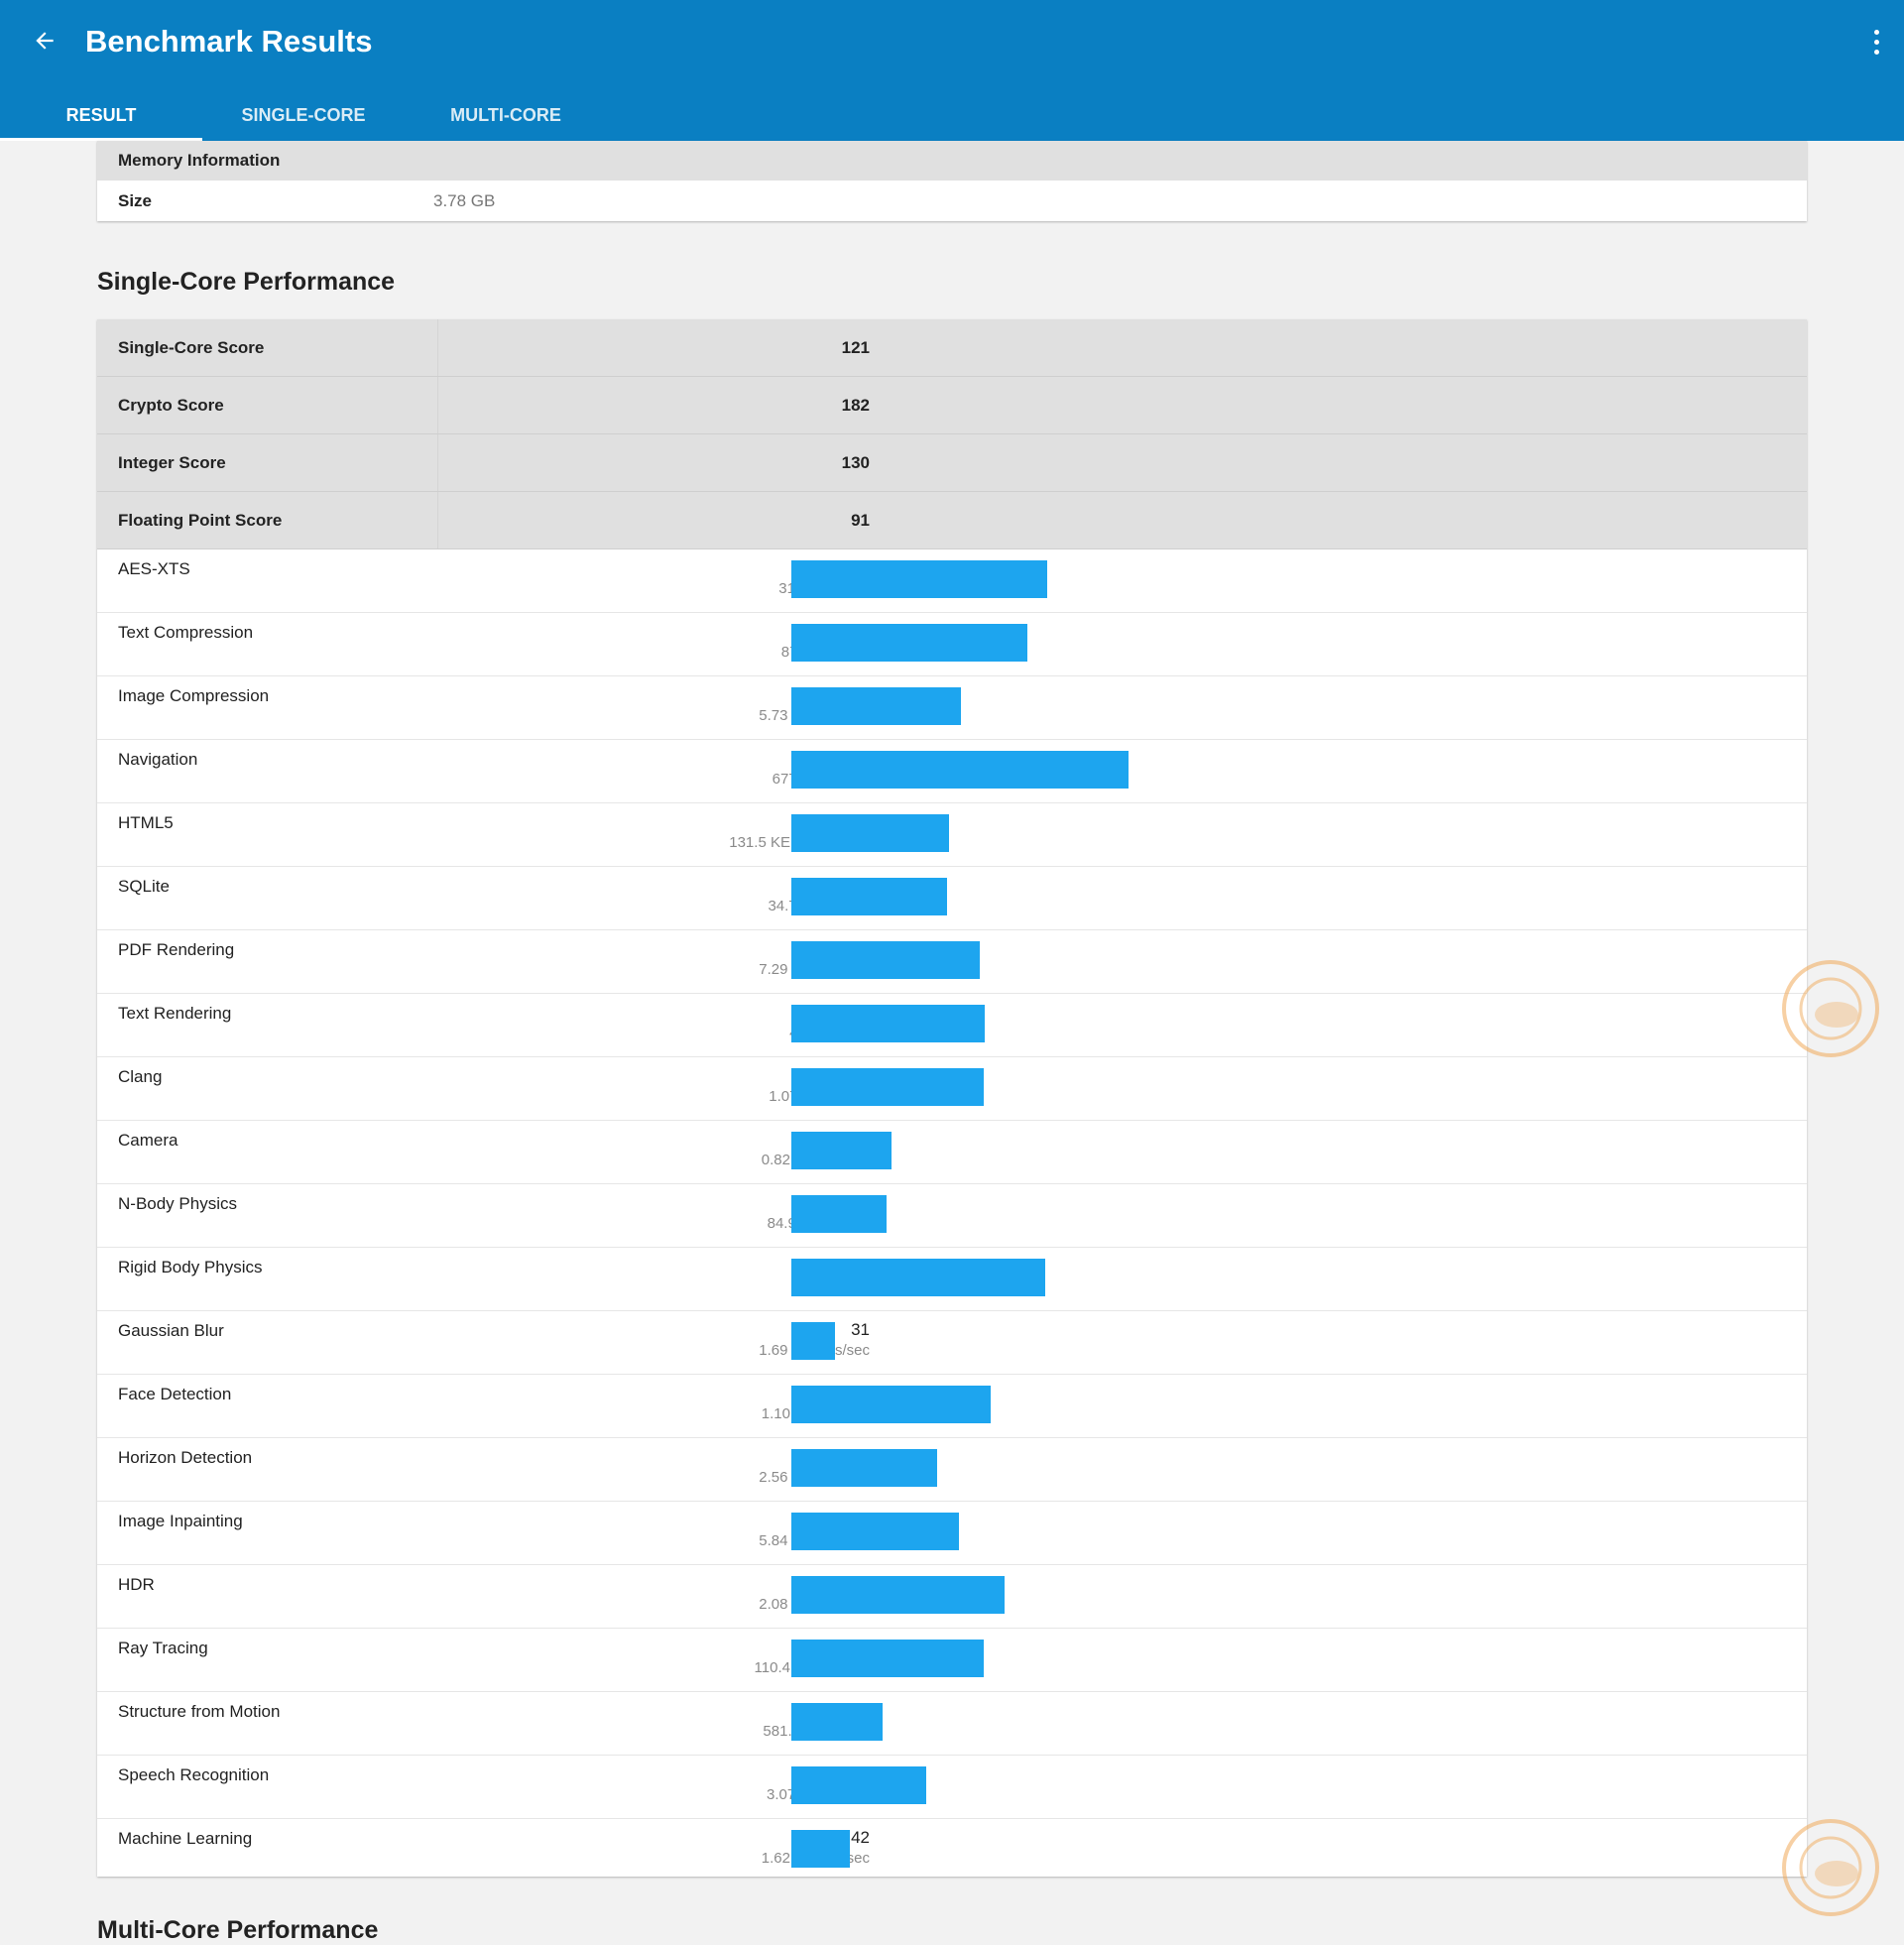 The image size is (1904, 1945). Describe the element at coordinates (267, 347) in the screenshot. I see `score-label: Single-Core Score` at that location.